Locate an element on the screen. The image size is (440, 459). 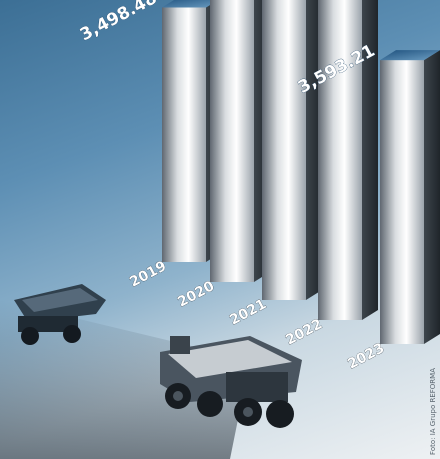
bar-2023 is located at coordinates (410, 197).